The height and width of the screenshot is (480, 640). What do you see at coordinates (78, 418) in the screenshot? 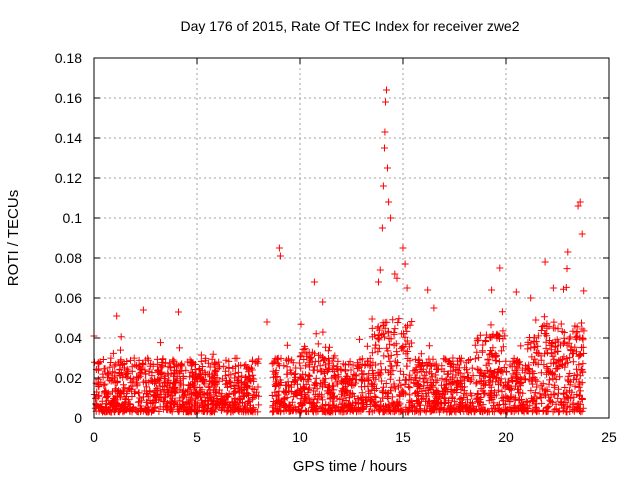
I see `y-tick-label: 0` at bounding box center [78, 418].